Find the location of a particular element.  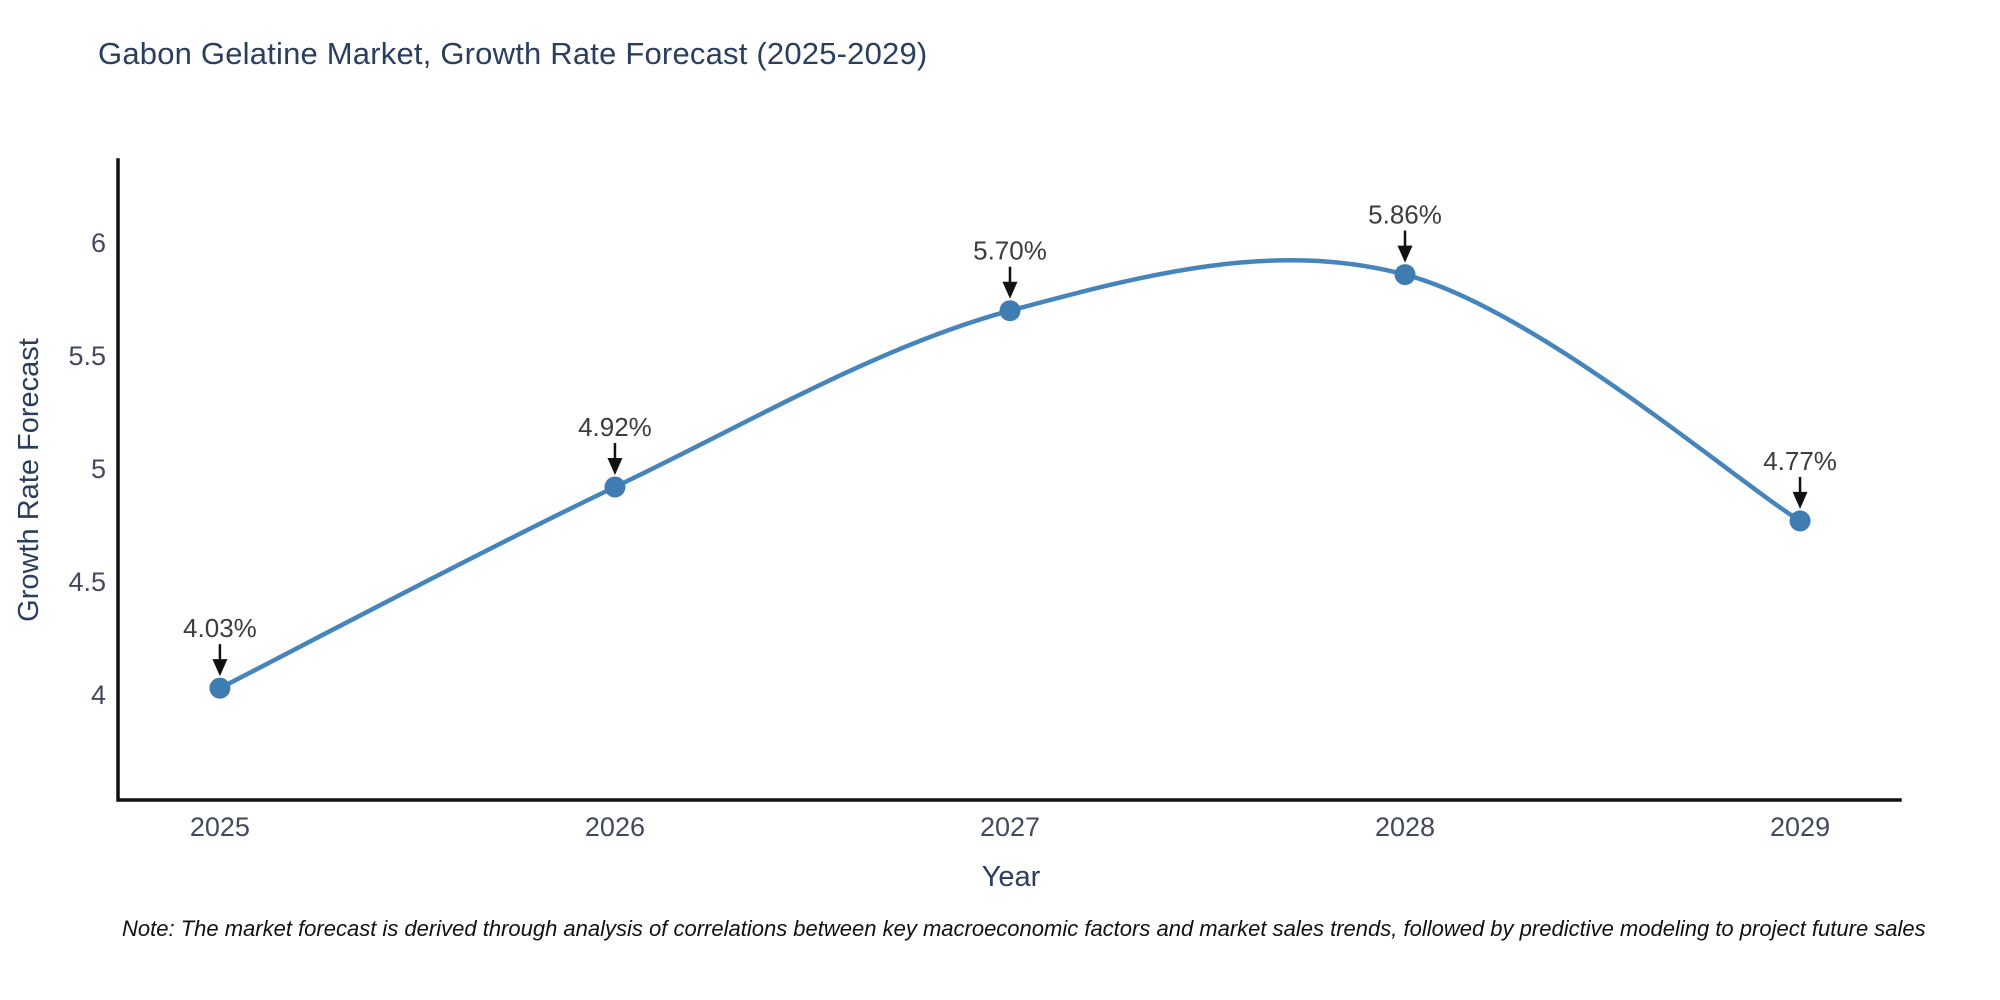

y-tick-label: 6 is located at coordinates (98, 243).